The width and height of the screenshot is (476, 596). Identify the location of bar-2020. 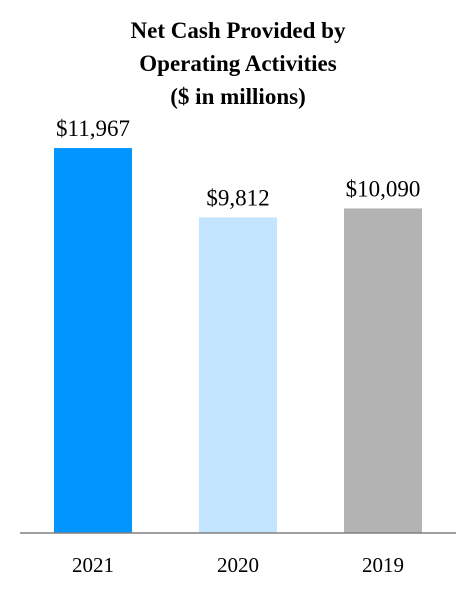
(238, 375).